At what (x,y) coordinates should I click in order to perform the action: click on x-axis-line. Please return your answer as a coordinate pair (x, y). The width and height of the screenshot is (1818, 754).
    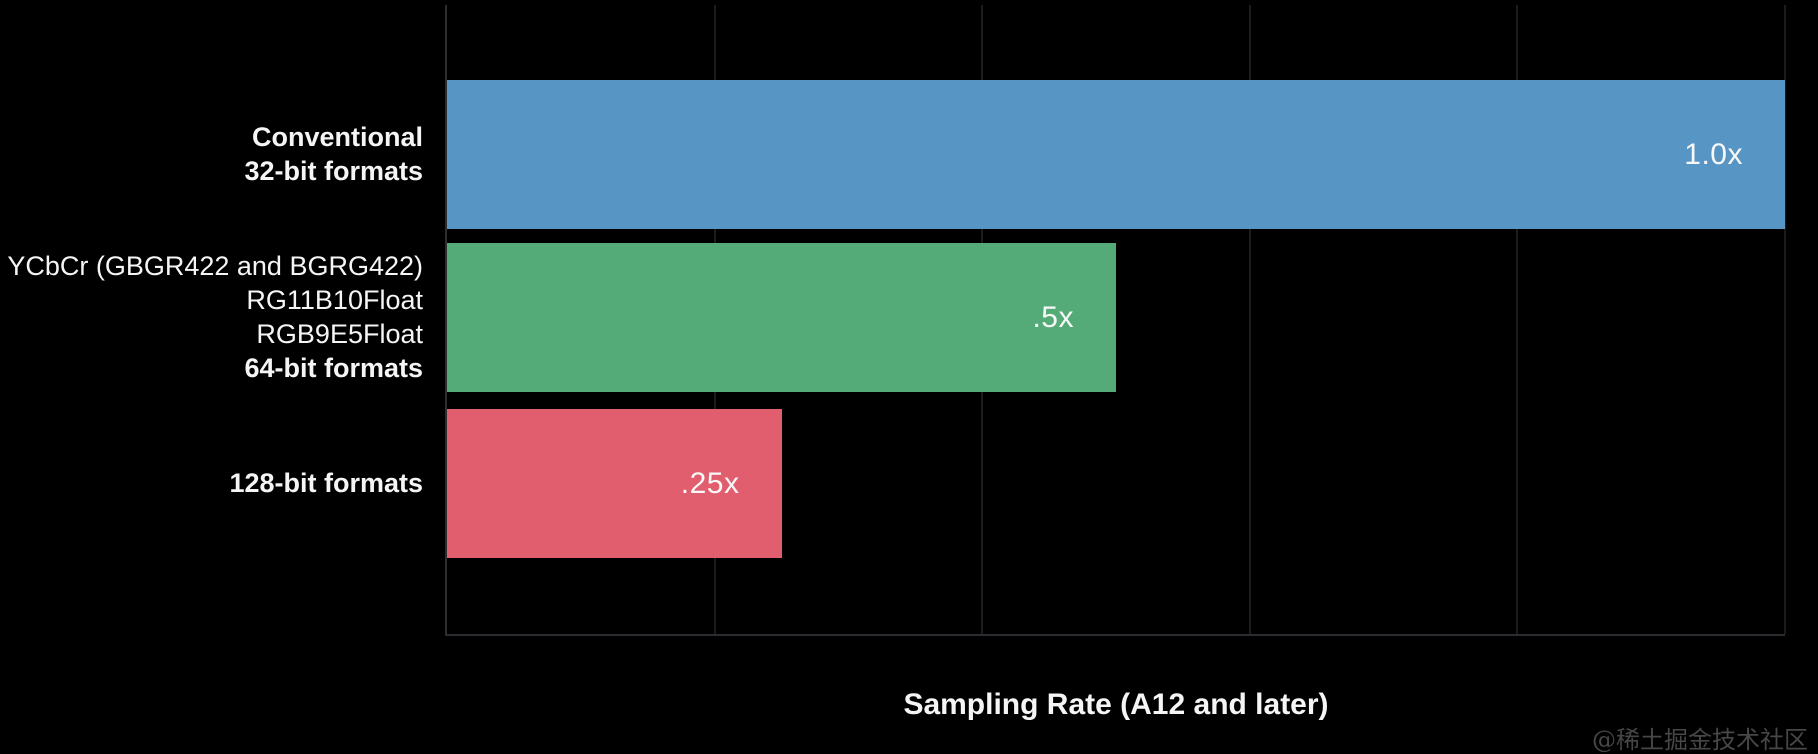
    Looking at the image, I should click on (1115, 635).